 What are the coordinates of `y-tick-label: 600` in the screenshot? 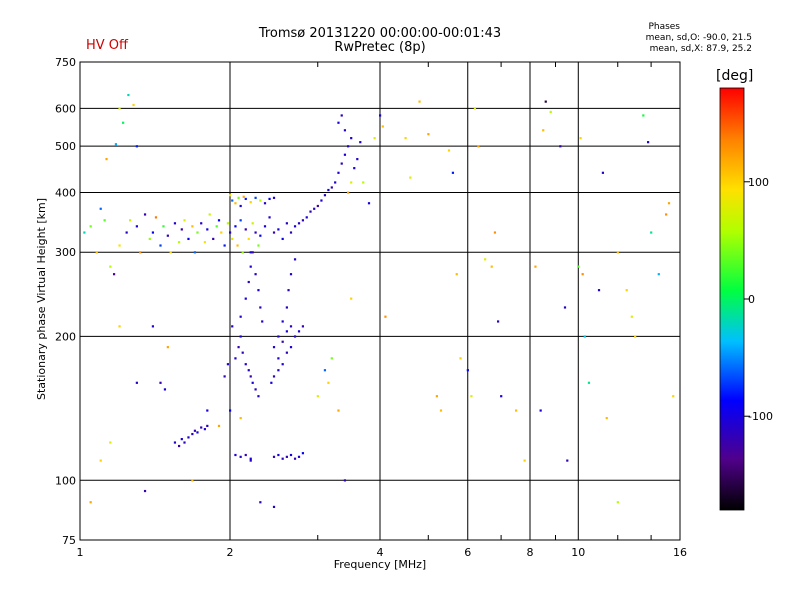 It's located at (65, 108).